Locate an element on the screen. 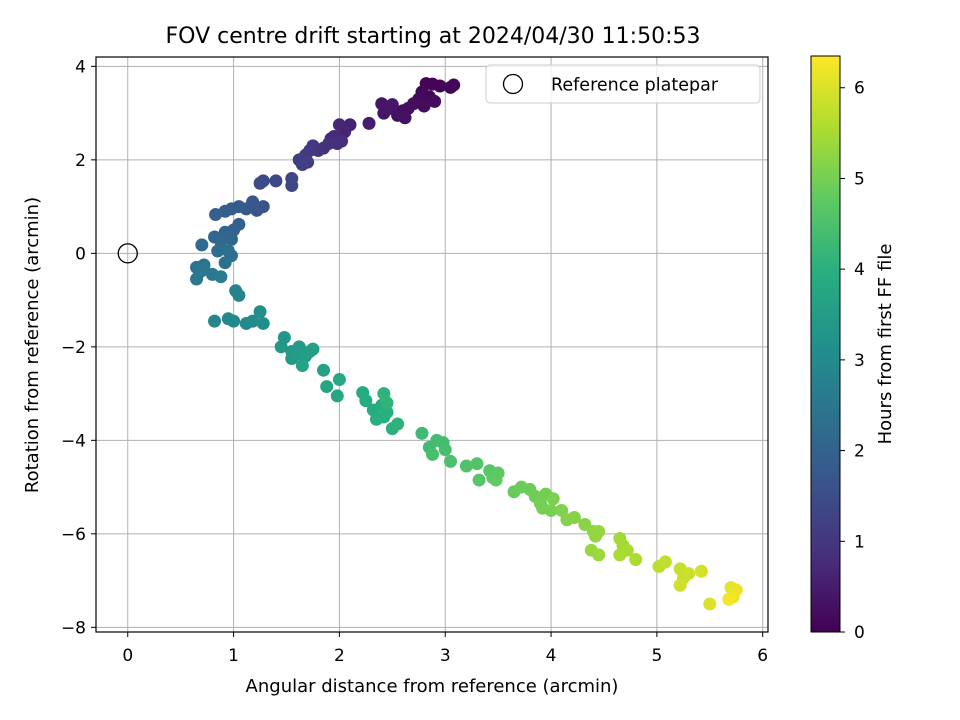  x-tick-label: 1 is located at coordinates (233, 656).